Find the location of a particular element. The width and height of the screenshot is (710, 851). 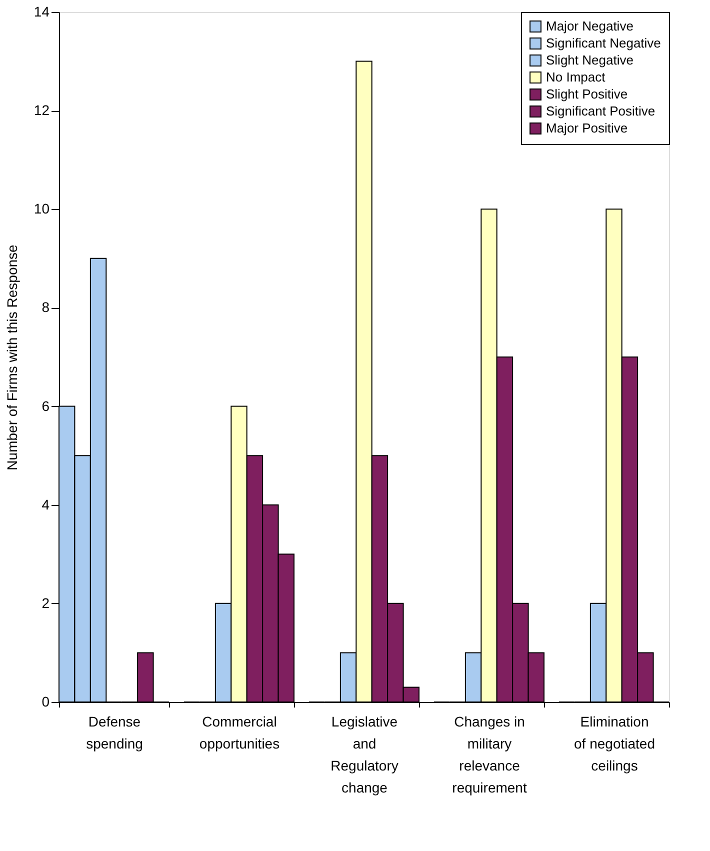

x-tick-label: Changes in military relevance requirement is located at coordinates (489, 755).